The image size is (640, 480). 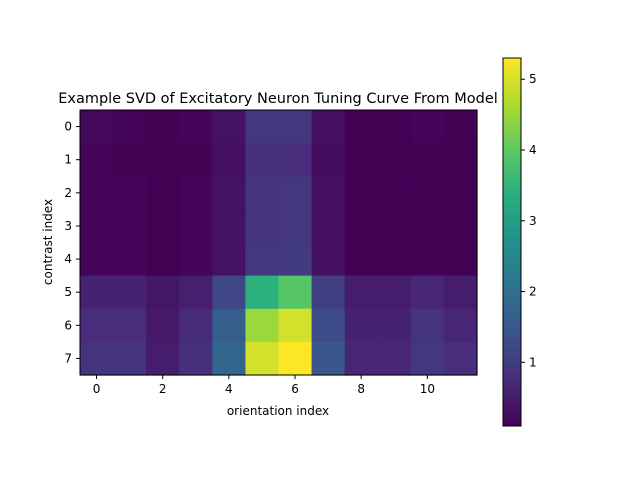 I want to click on y-axis: 0 1 2 3 4 5 6 7, so click(x=72, y=242).